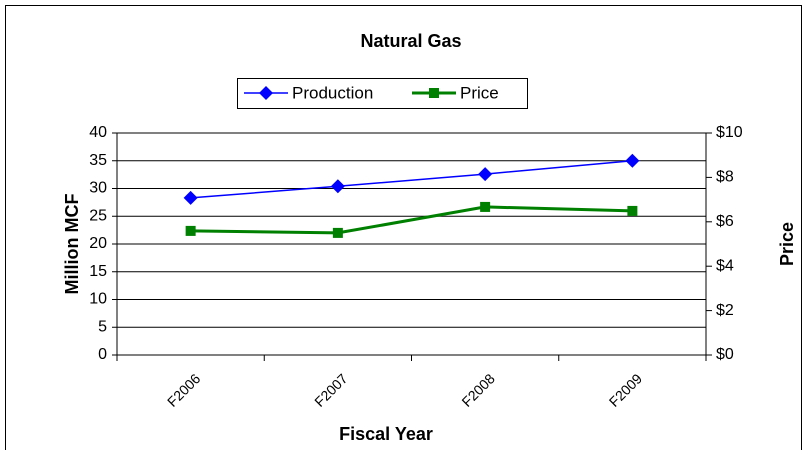  I want to click on y-tick-label: 25, so click(98, 215).